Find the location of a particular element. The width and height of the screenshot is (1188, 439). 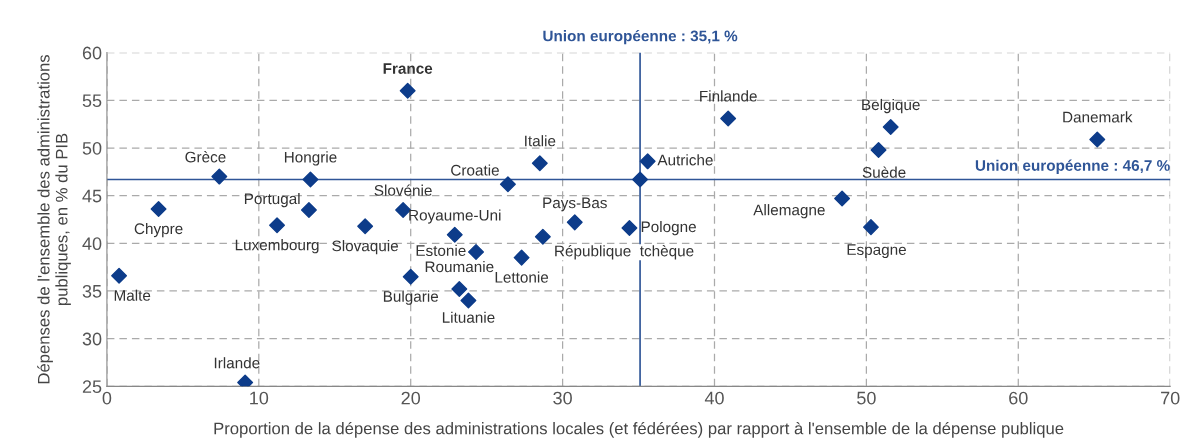

y-tick-label: 45 is located at coordinates (92, 196).